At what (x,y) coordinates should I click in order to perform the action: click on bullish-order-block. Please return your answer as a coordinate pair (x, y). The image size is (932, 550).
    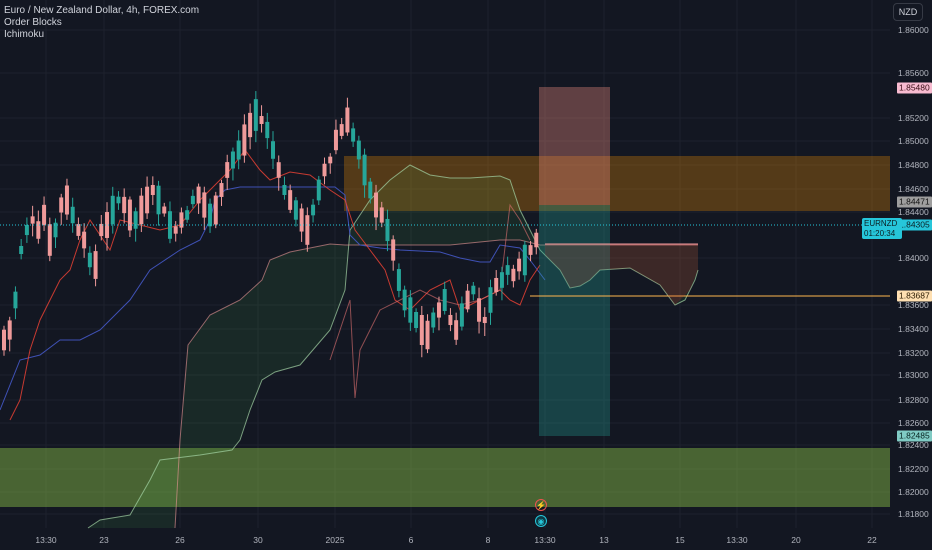
    Looking at the image, I should click on (445, 477).